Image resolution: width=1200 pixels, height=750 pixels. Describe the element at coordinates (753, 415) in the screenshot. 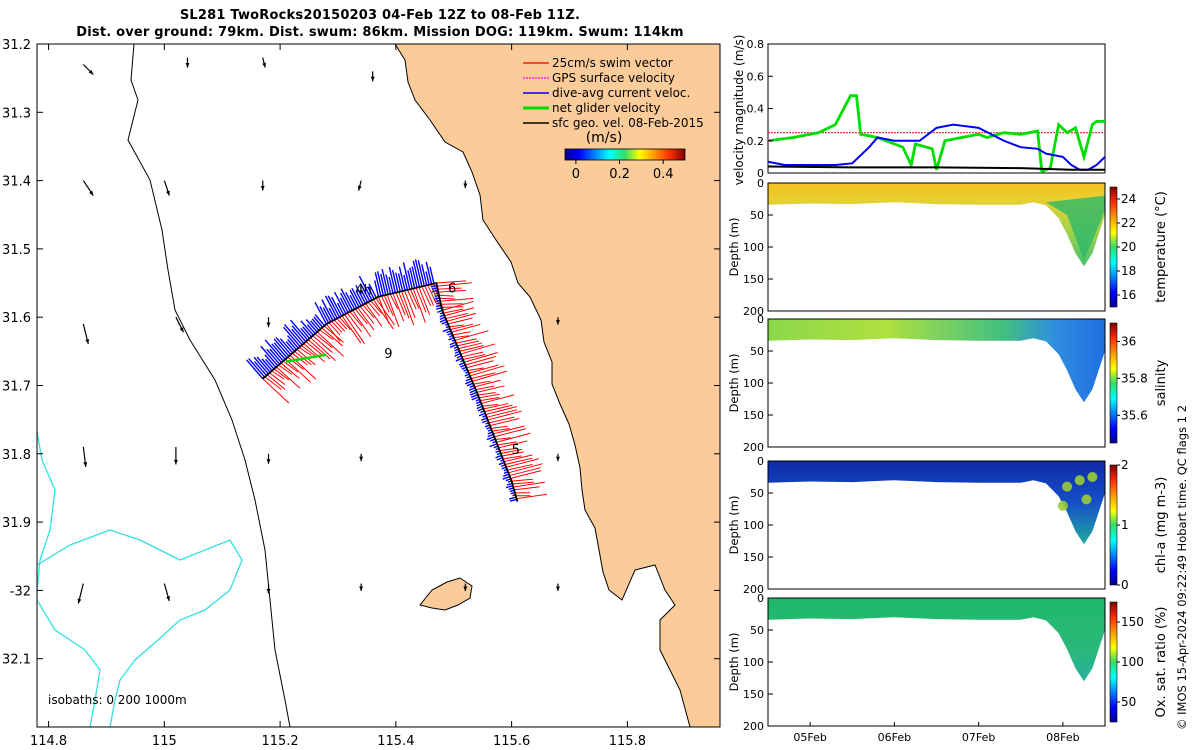

I see `section-ytick-label: 150` at that location.